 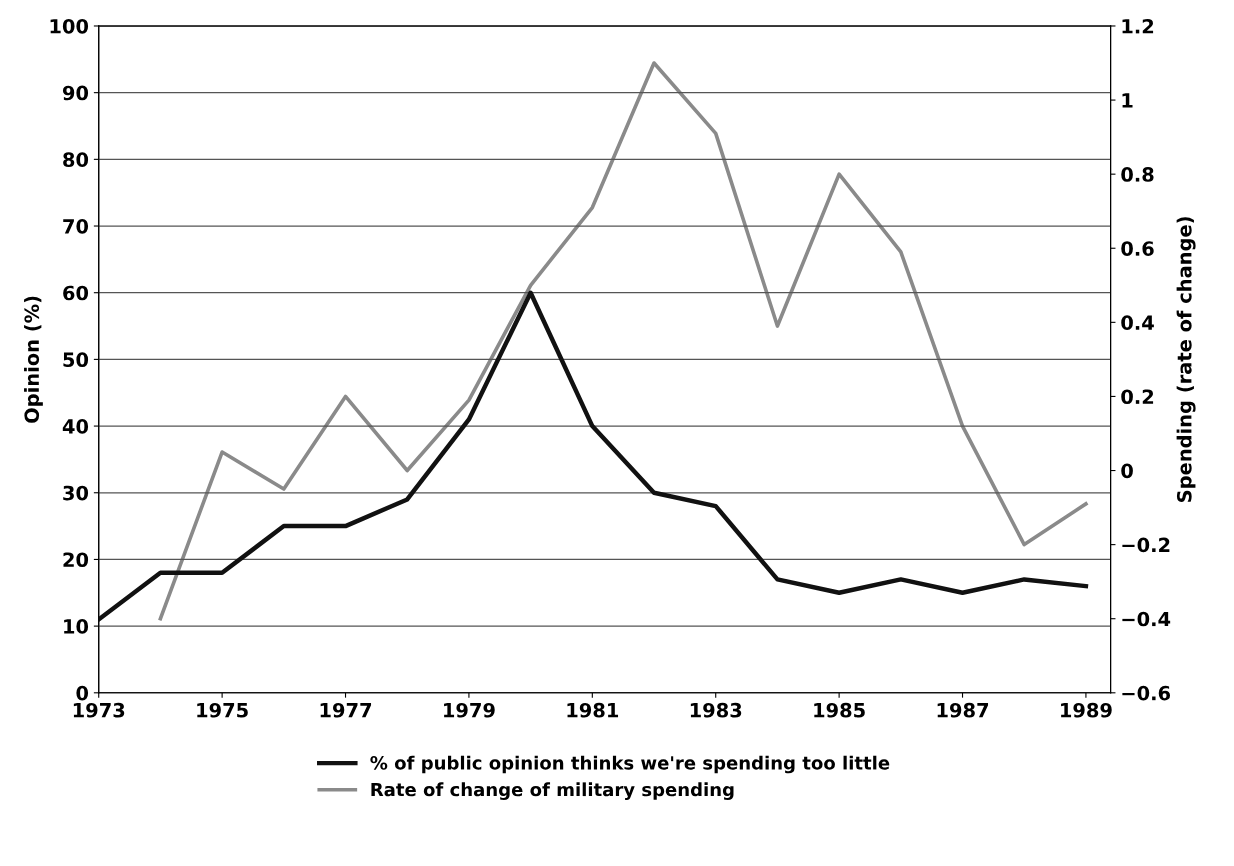 I want to click on x-tick-label: 1985, so click(x=839, y=710).